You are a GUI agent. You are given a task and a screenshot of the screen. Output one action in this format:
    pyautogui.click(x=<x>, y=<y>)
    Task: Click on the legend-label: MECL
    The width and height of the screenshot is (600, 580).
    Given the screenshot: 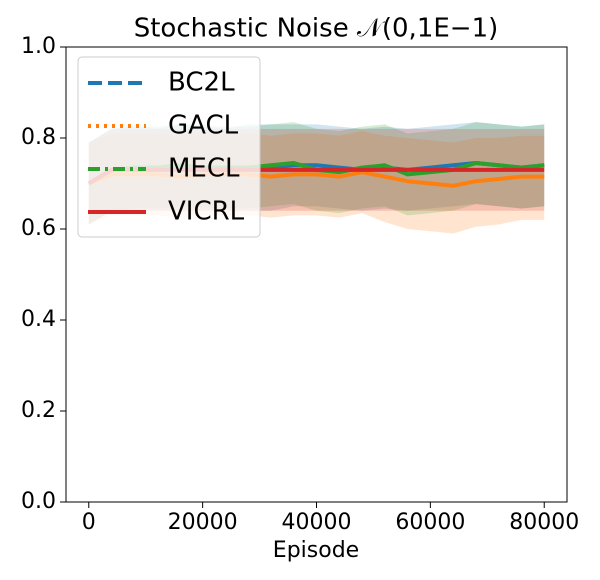 What is the action you would take?
    pyautogui.click(x=204, y=169)
    